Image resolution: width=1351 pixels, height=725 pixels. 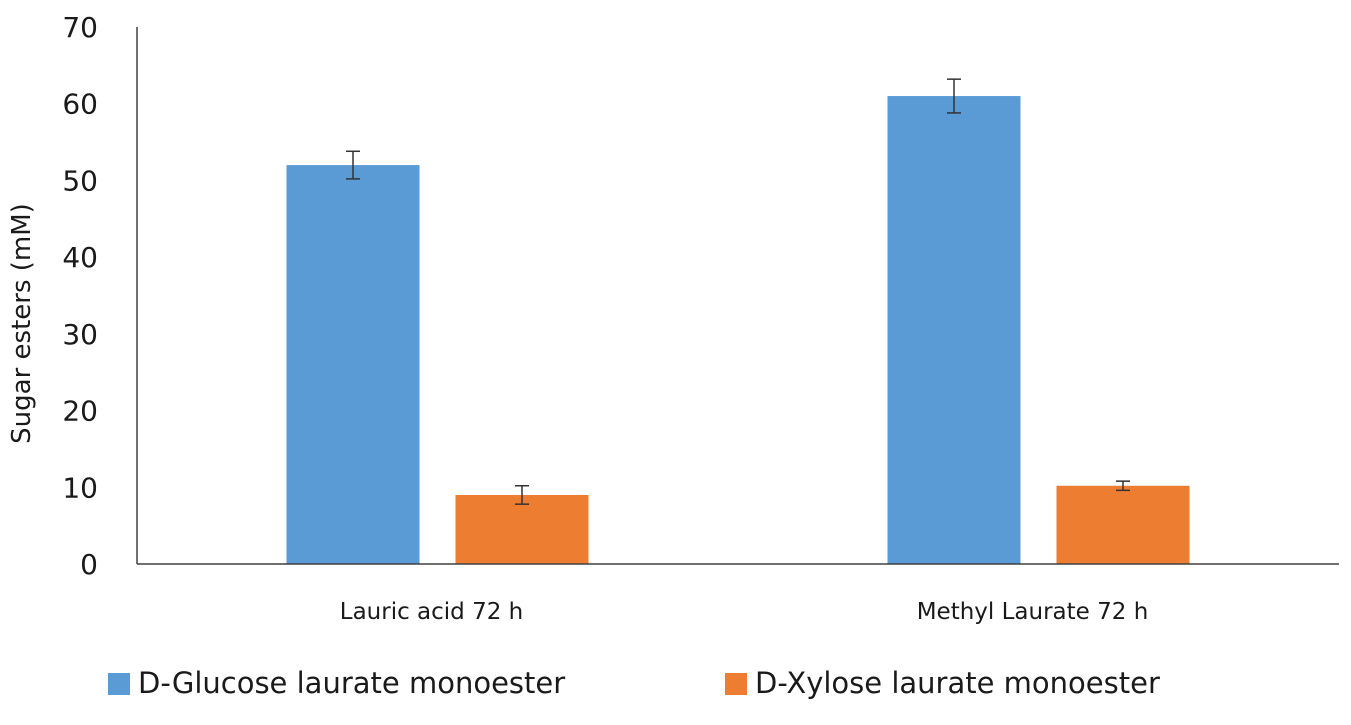 I want to click on y-tick-label: 60, so click(x=80, y=104).